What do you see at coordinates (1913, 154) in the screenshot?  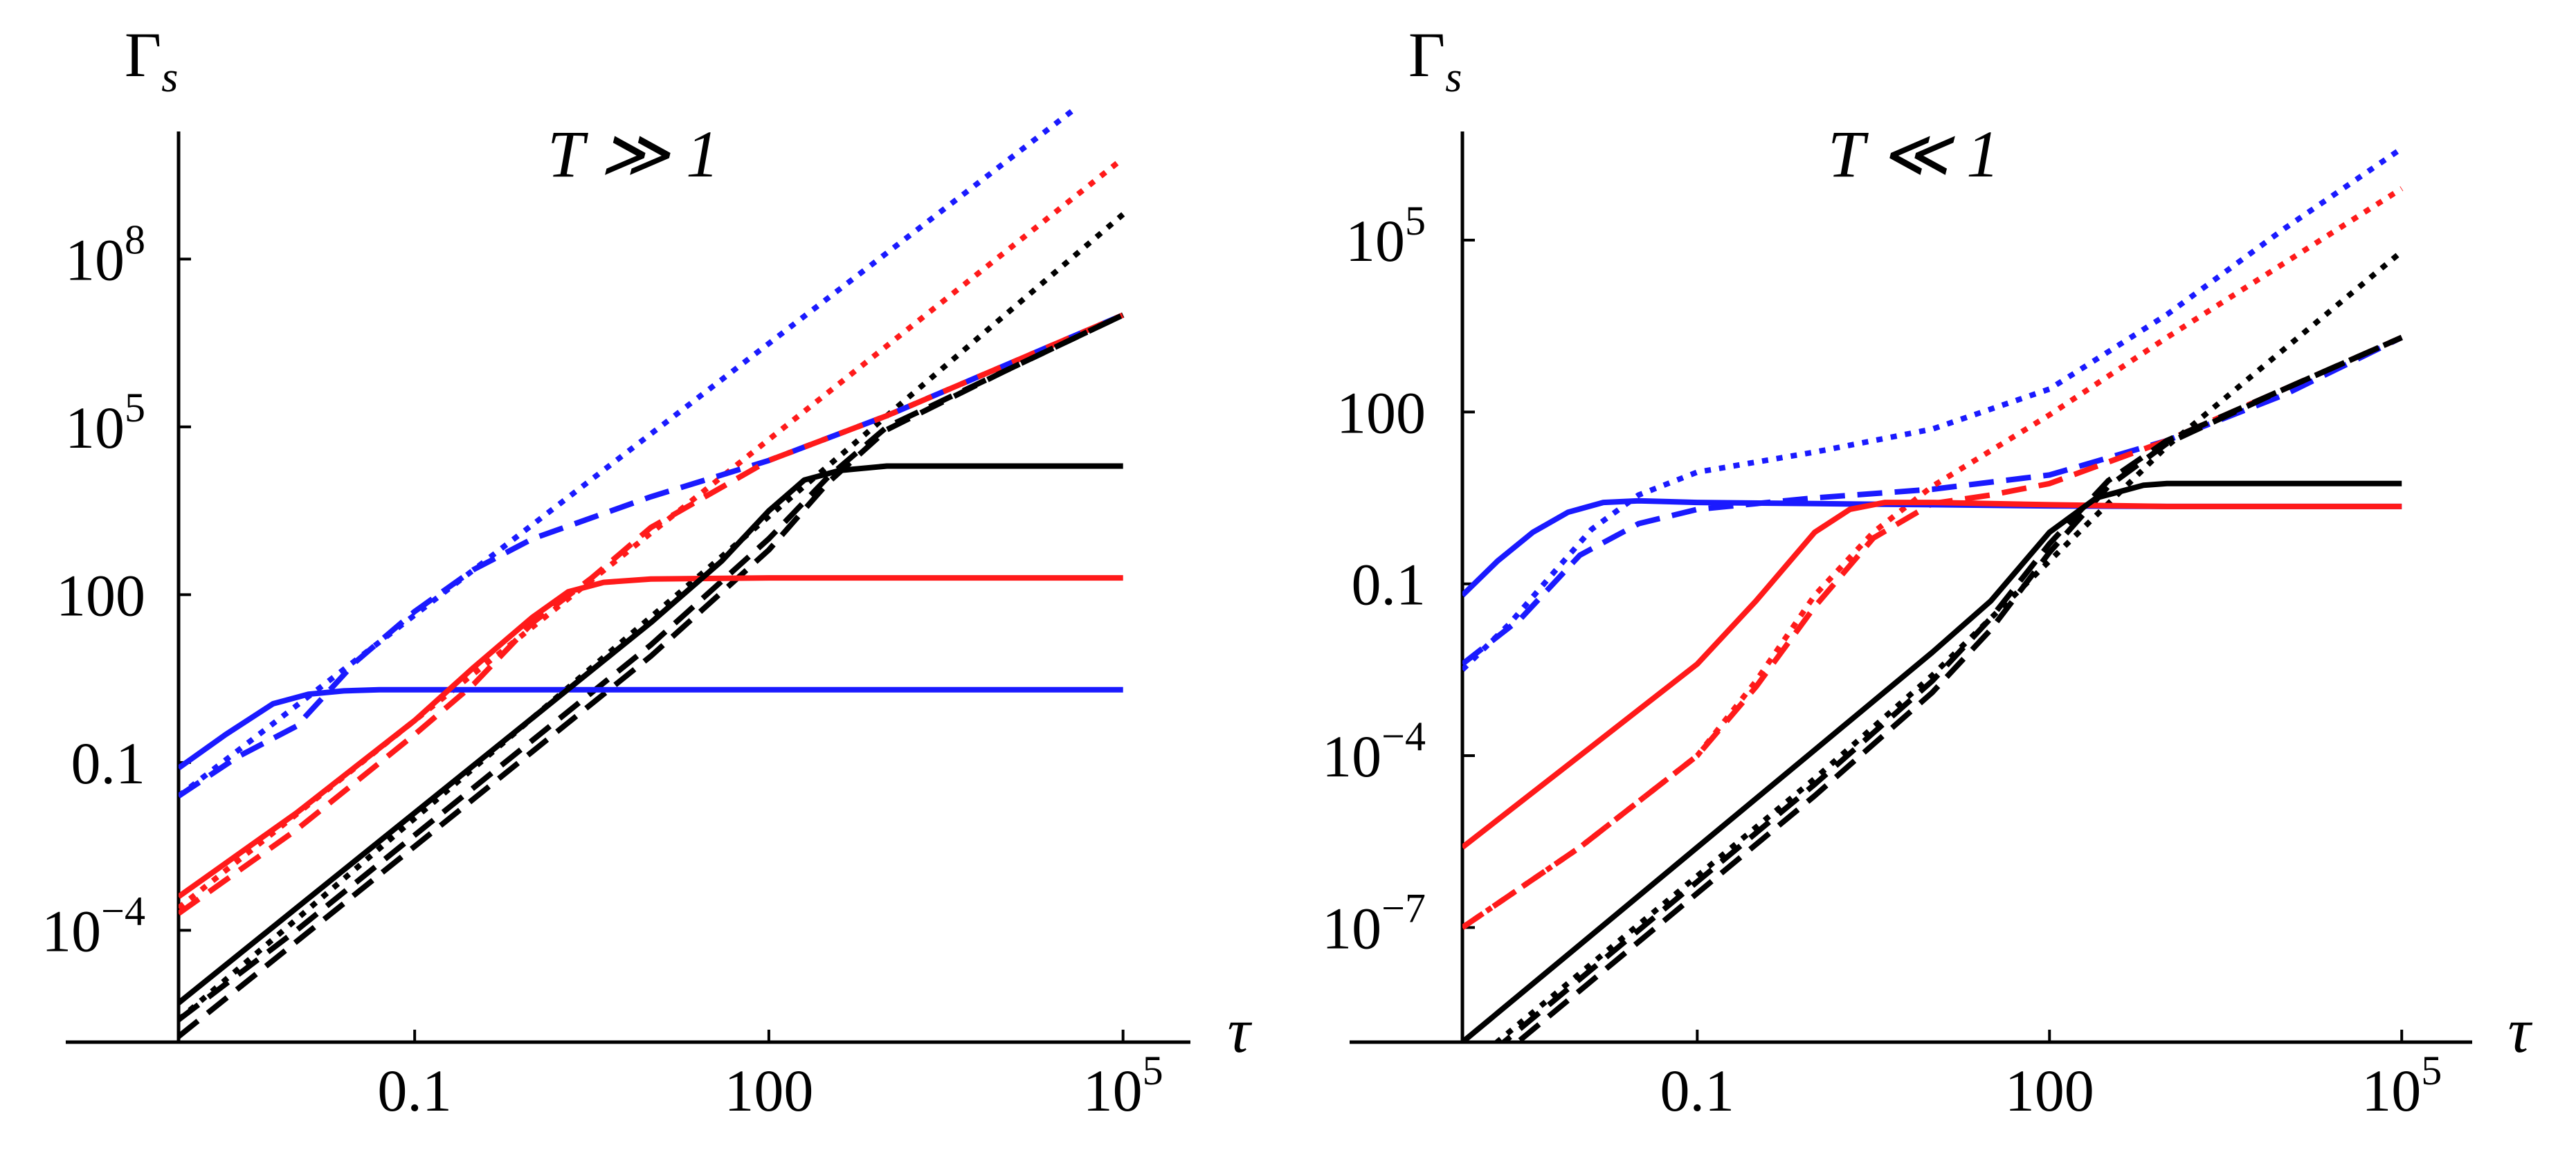 I see `panel-title: T ≪ 1` at bounding box center [1913, 154].